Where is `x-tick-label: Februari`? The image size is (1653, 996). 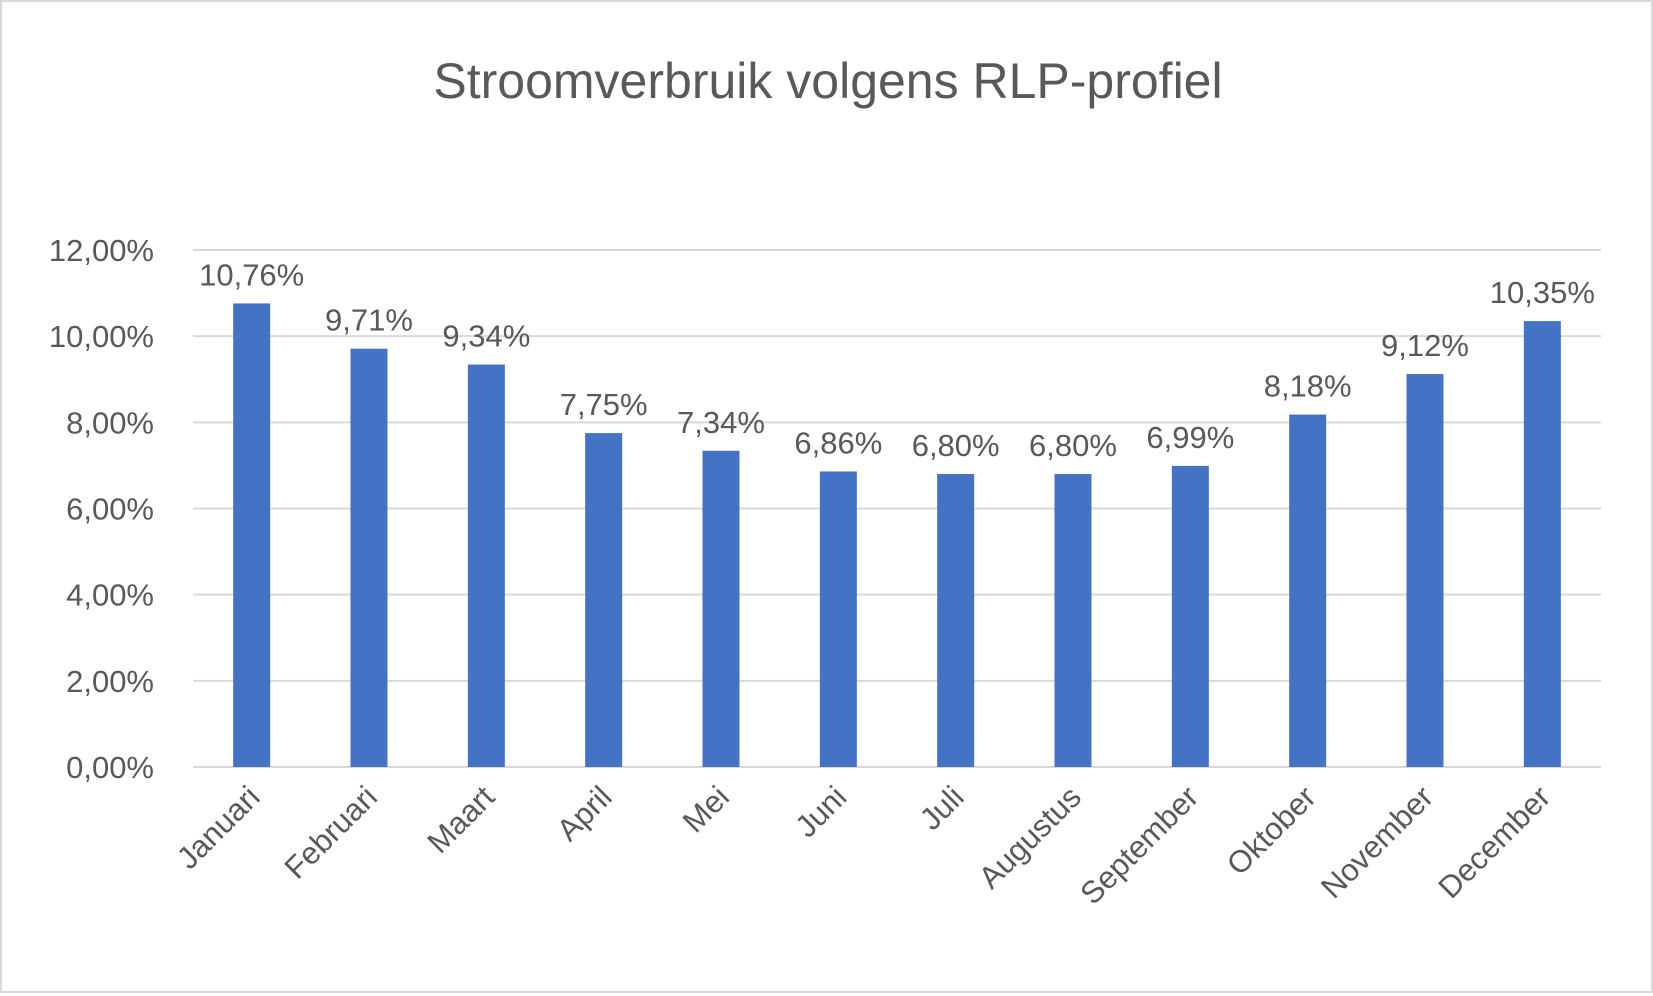
x-tick-label: Februari is located at coordinates (331, 832).